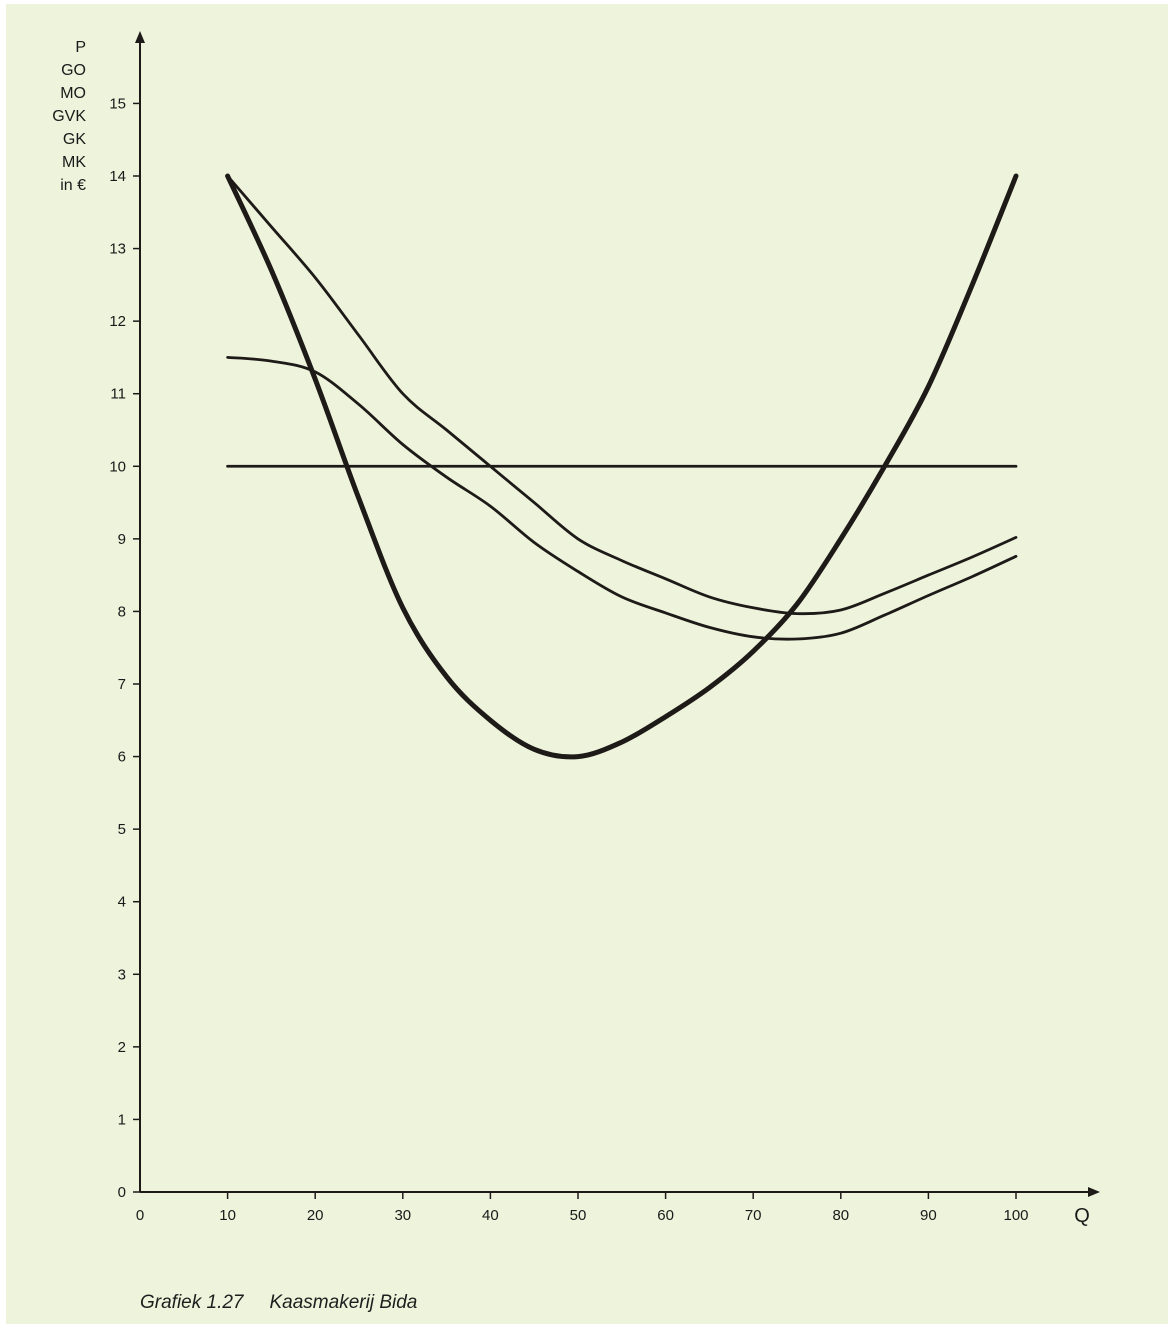  I want to click on y-axis-title-line: in €, so click(73, 185).